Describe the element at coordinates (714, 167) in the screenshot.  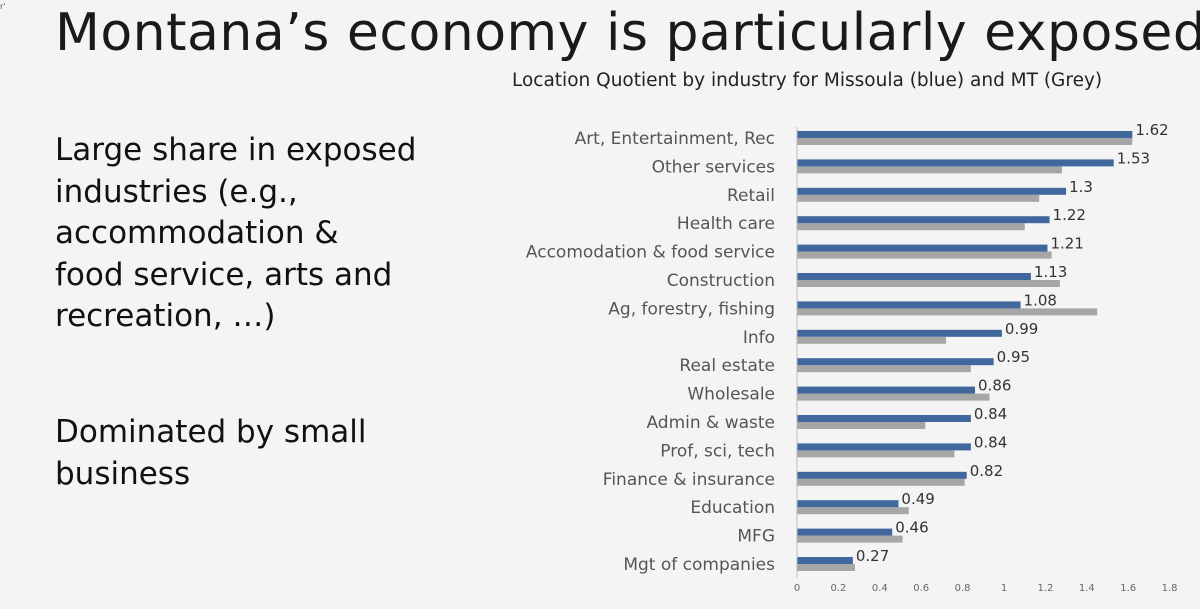
I see `category-label: Other services` at that location.